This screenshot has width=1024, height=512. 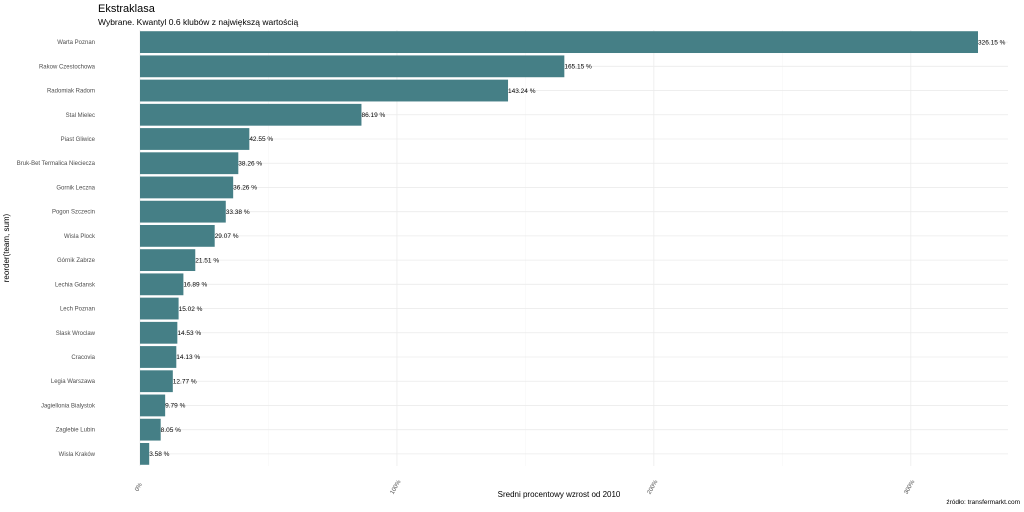 What do you see at coordinates (76, 334) in the screenshot?
I see `y-tick-label: Slask Wroclaw` at bounding box center [76, 334].